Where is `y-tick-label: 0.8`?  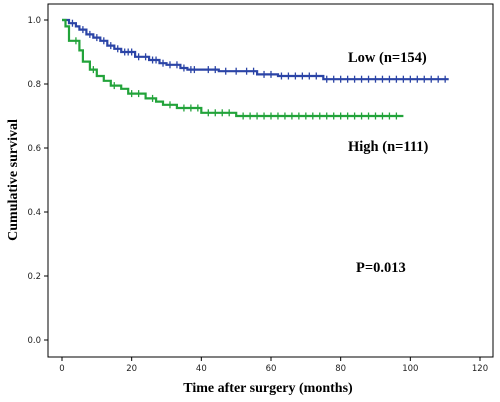
y-tick-label: 0.8 is located at coordinates (34, 85).